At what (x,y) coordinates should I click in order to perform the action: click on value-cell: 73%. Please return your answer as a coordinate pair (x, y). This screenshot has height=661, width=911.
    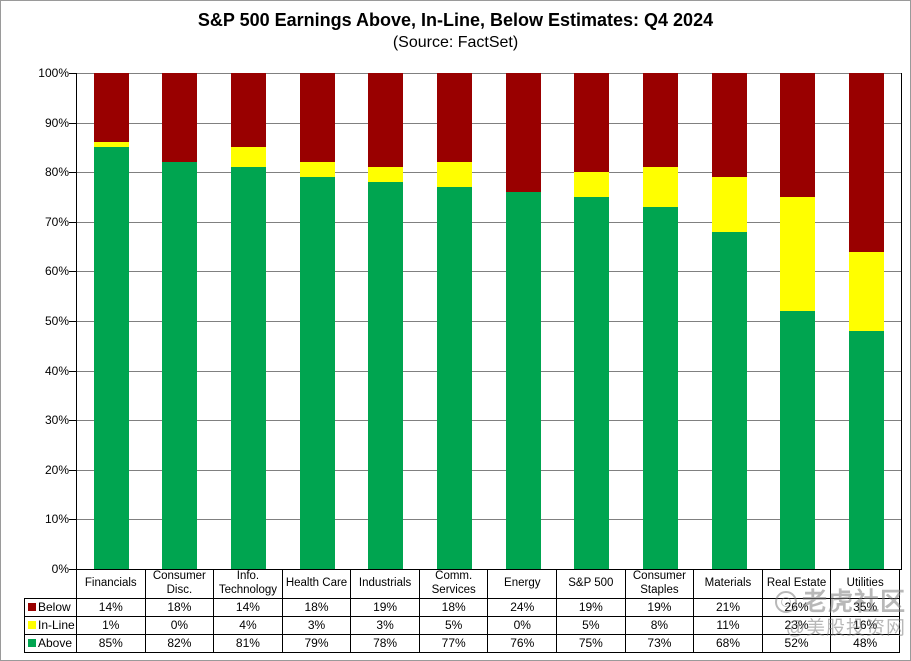
    Looking at the image, I should click on (659, 643).